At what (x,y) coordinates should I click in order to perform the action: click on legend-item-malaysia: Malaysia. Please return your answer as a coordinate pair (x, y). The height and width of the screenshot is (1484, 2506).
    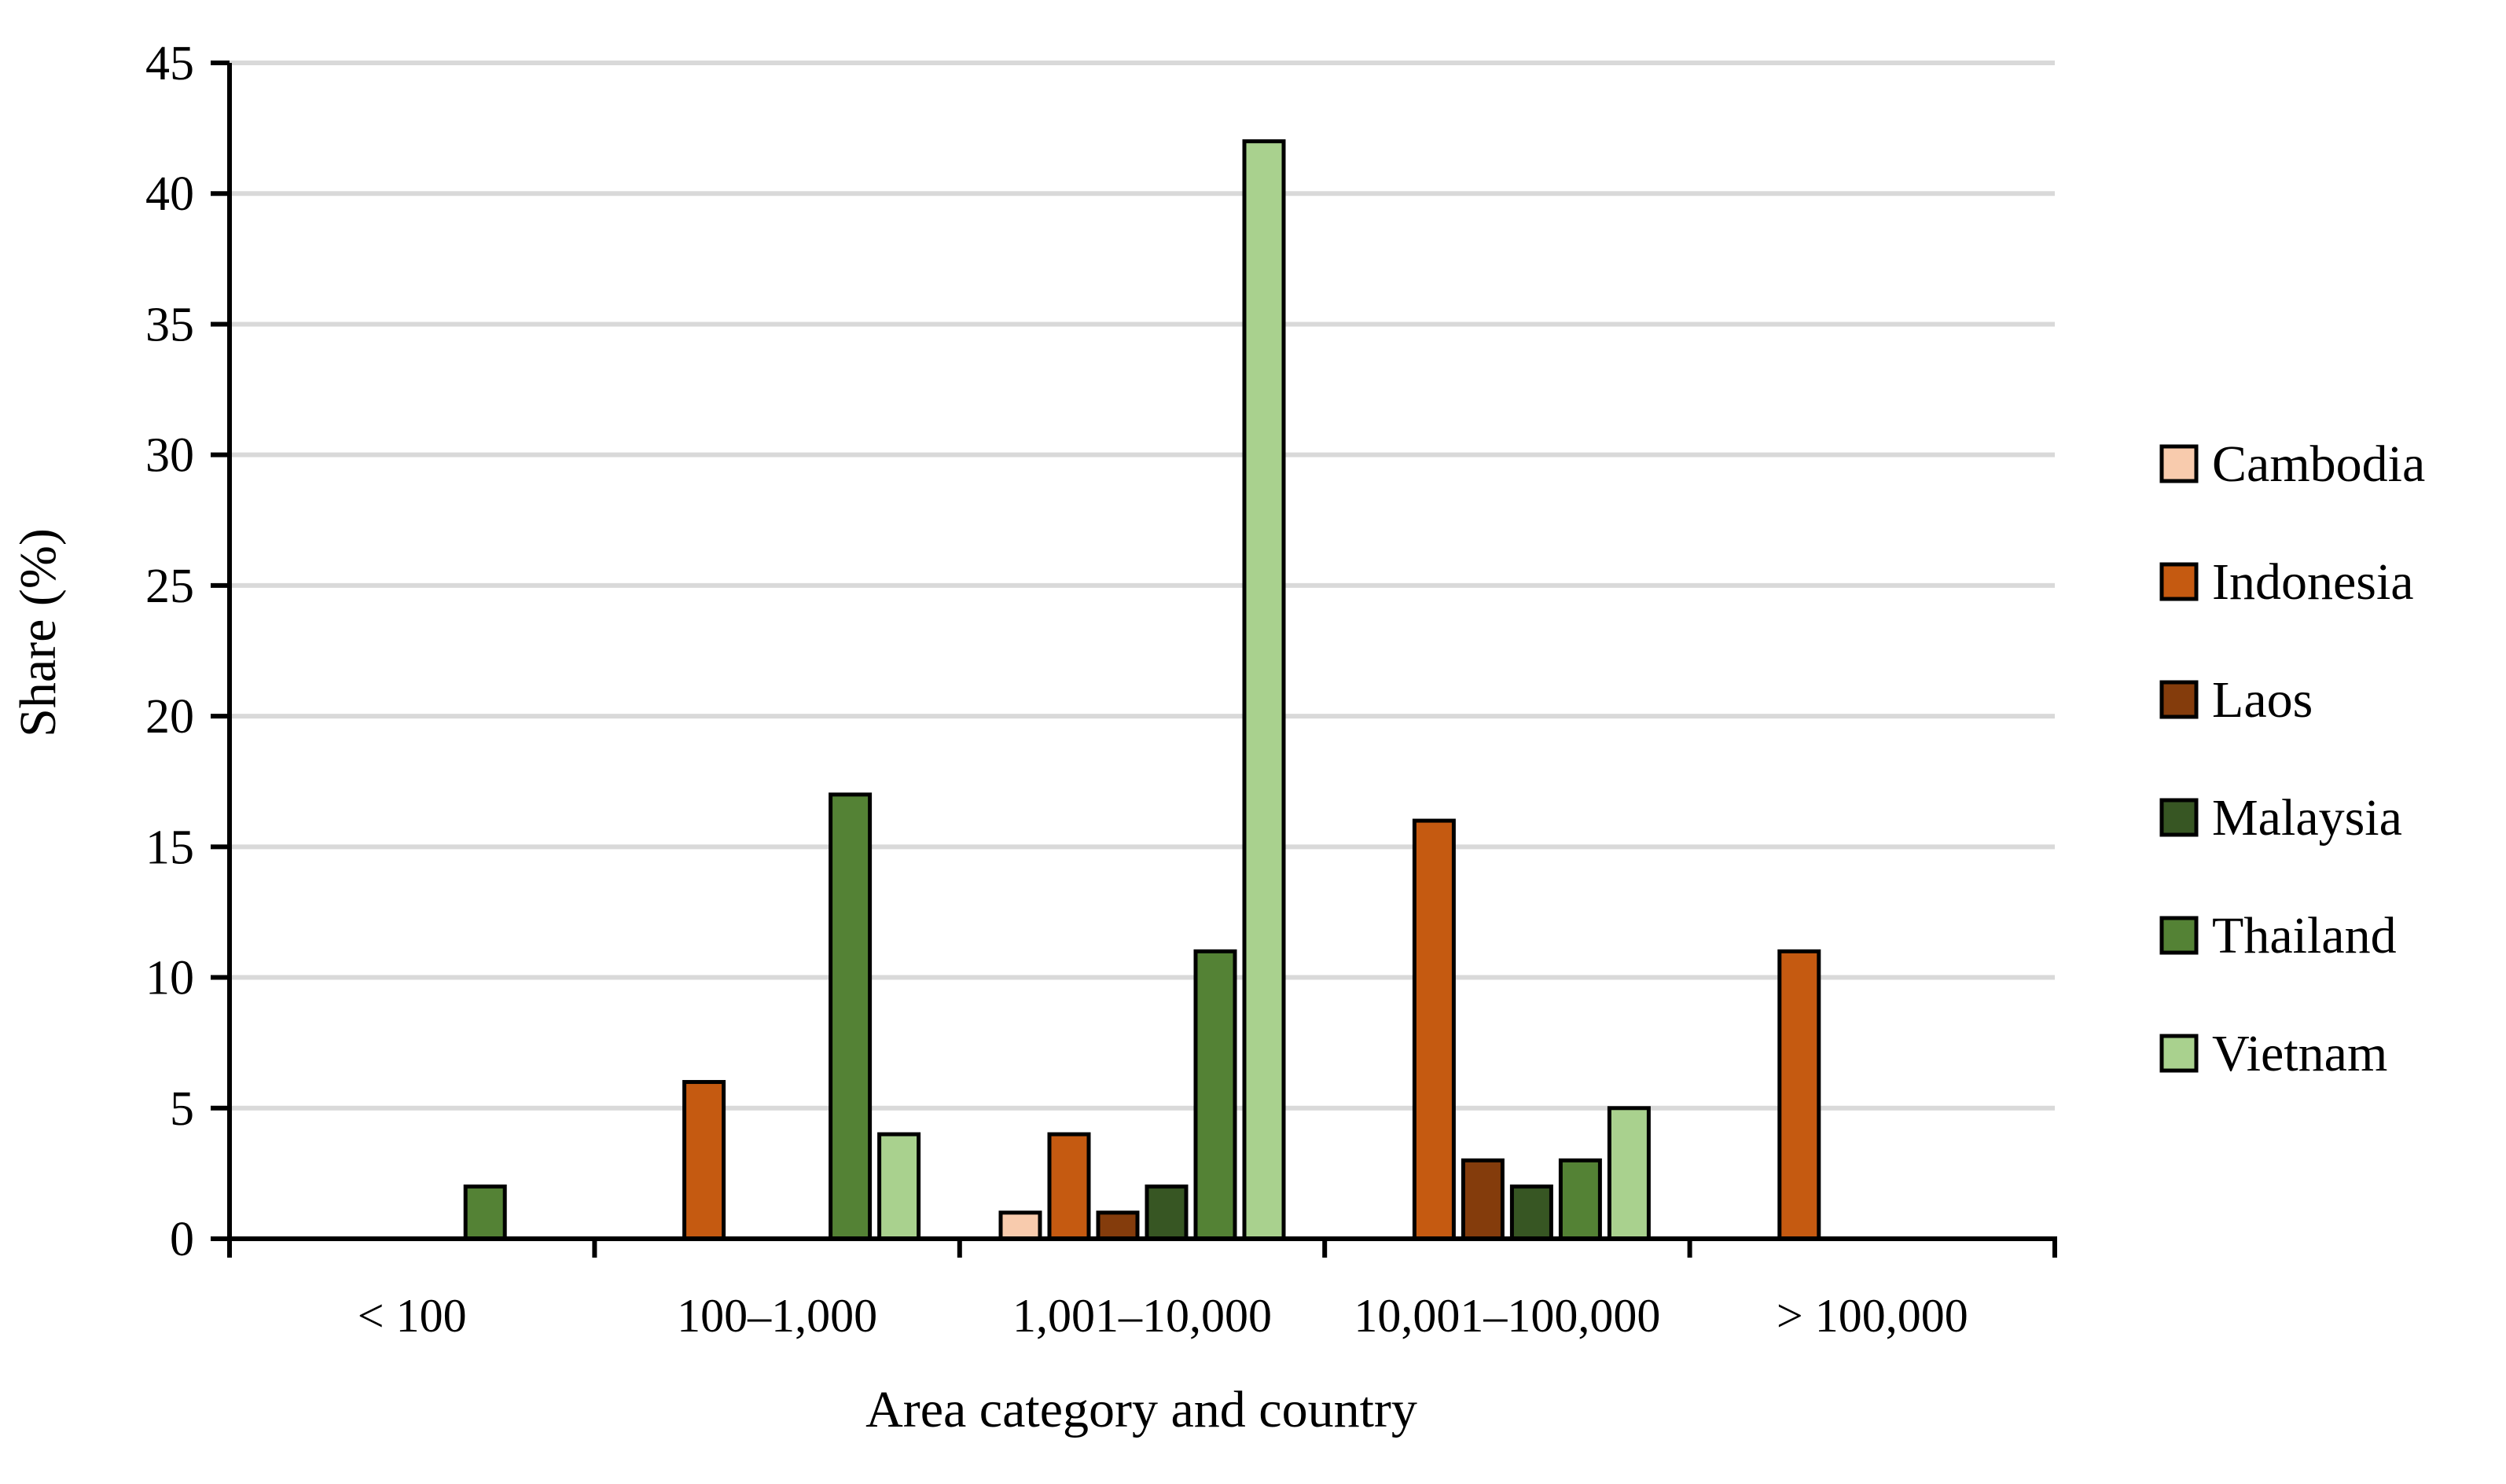
    Looking at the image, I should click on (2282, 818).